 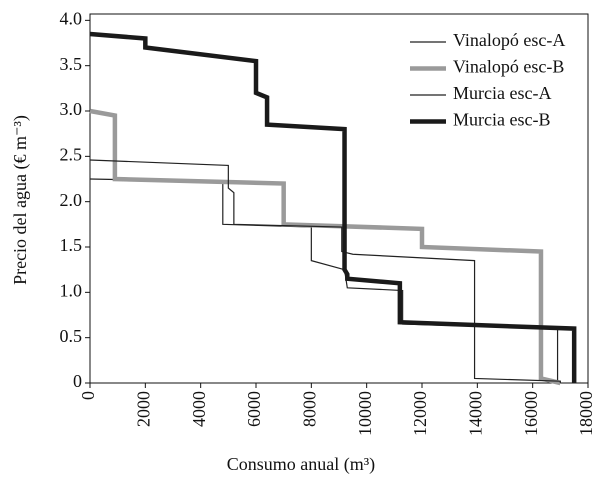 What do you see at coordinates (531, 413) in the screenshot?
I see `x-tick-label: 16000` at bounding box center [531, 413].